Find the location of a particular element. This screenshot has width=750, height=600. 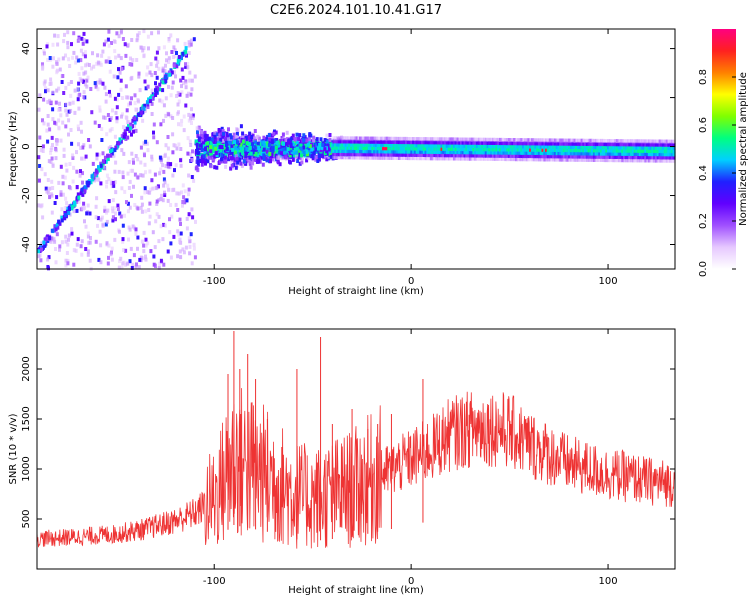

colorbar-gradient is located at coordinates (724, 149).